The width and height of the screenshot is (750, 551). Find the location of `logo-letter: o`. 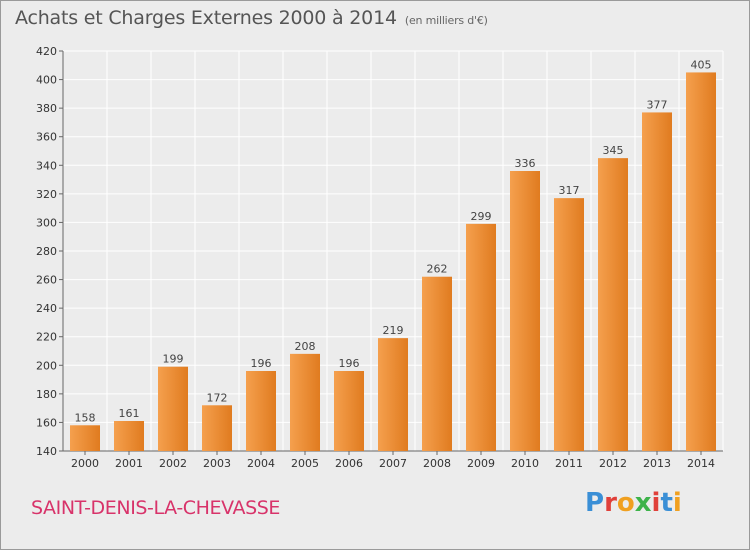

logo-letter: o is located at coordinates (625, 503).